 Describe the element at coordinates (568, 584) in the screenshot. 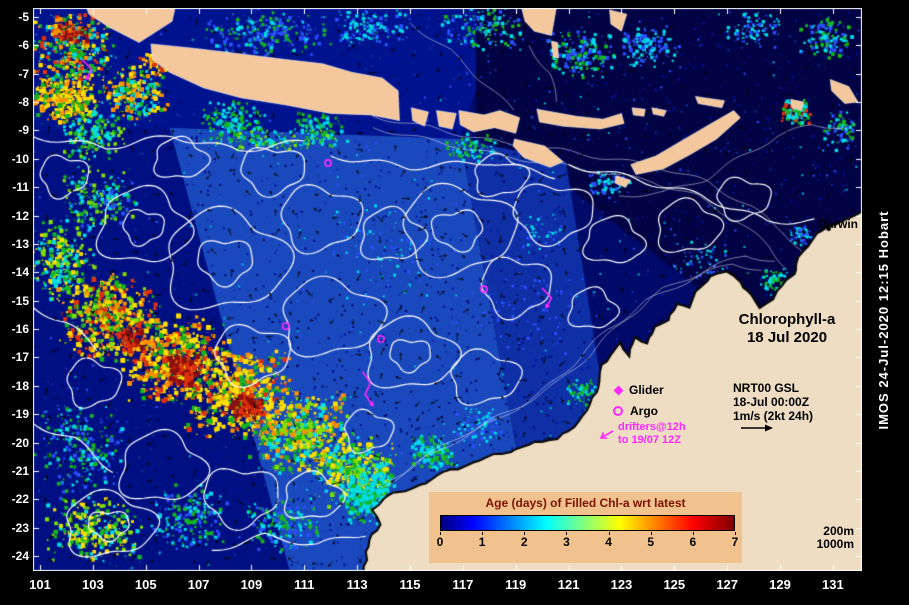

I see `x-tick-label: 121` at that location.